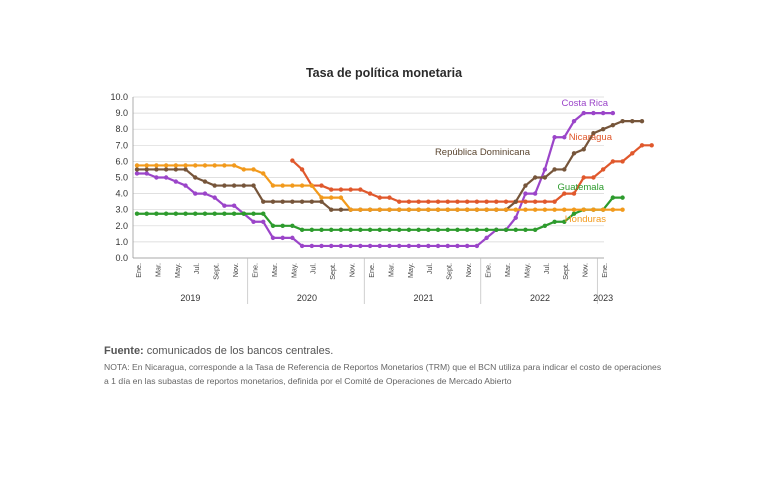 The image size is (768, 494). What do you see at coordinates (483, 152) in the screenshot?
I see `series-label: República Dominicana` at bounding box center [483, 152].